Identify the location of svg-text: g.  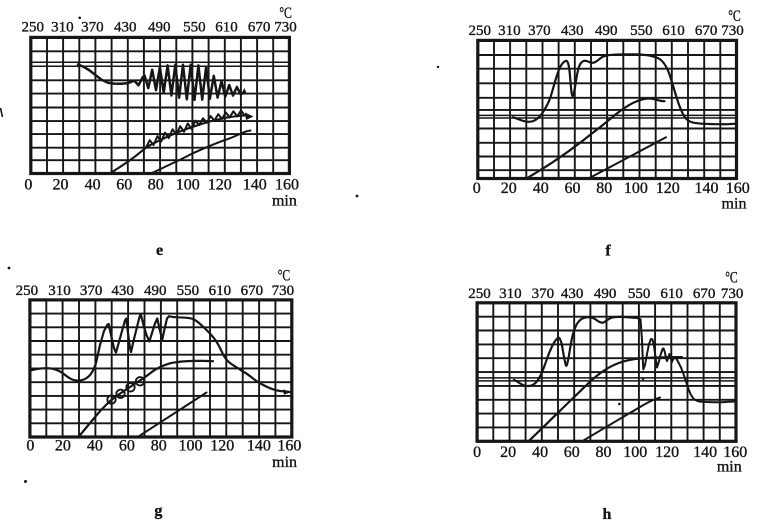
(158, 511).